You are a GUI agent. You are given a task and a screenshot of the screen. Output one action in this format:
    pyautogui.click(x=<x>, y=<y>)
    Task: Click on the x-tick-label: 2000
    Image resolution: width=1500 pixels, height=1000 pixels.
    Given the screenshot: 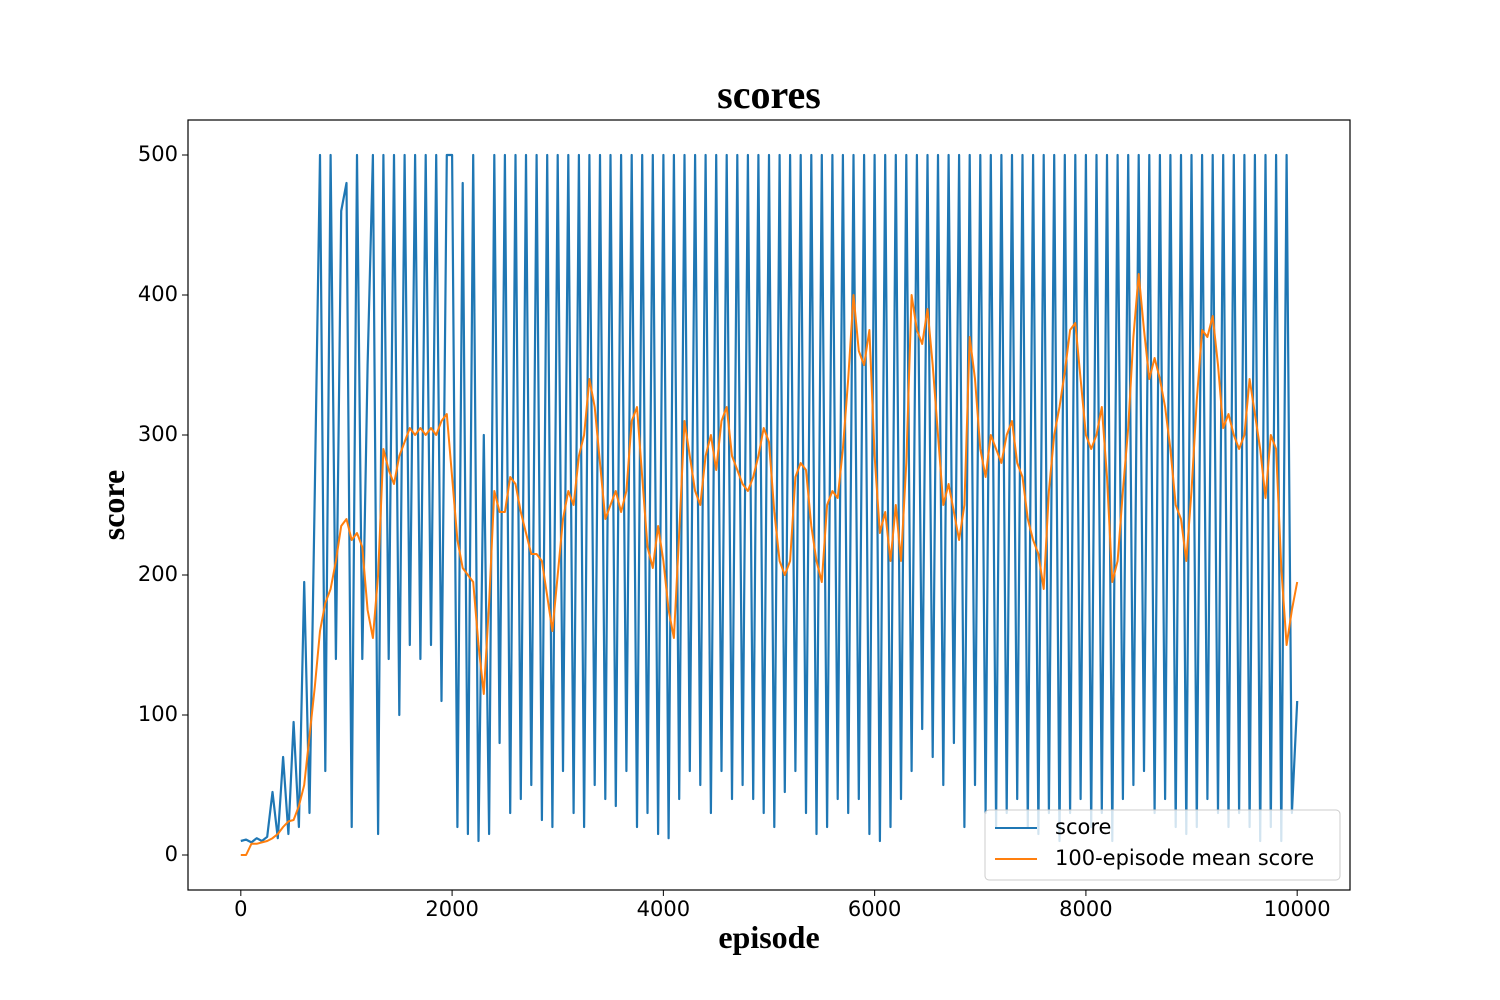 What is the action you would take?
    pyautogui.click(x=451, y=909)
    